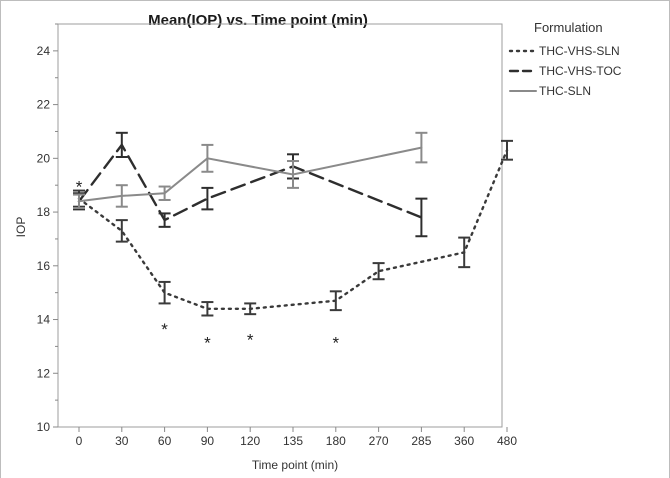 This screenshot has width=670, height=478. Describe the element at coordinates (568, 27) in the screenshot. I see `legend-title: Formulation` at that location.